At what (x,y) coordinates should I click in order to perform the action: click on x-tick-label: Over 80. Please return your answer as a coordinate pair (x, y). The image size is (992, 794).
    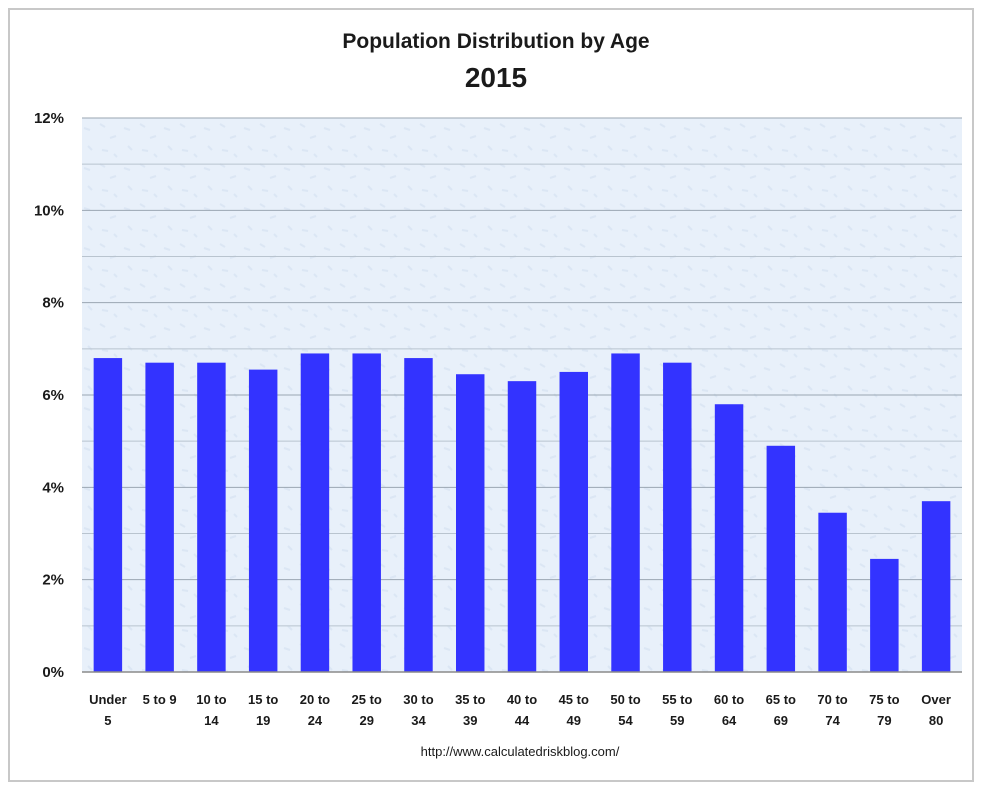
    Looking at the image, I should click on (936, 710).